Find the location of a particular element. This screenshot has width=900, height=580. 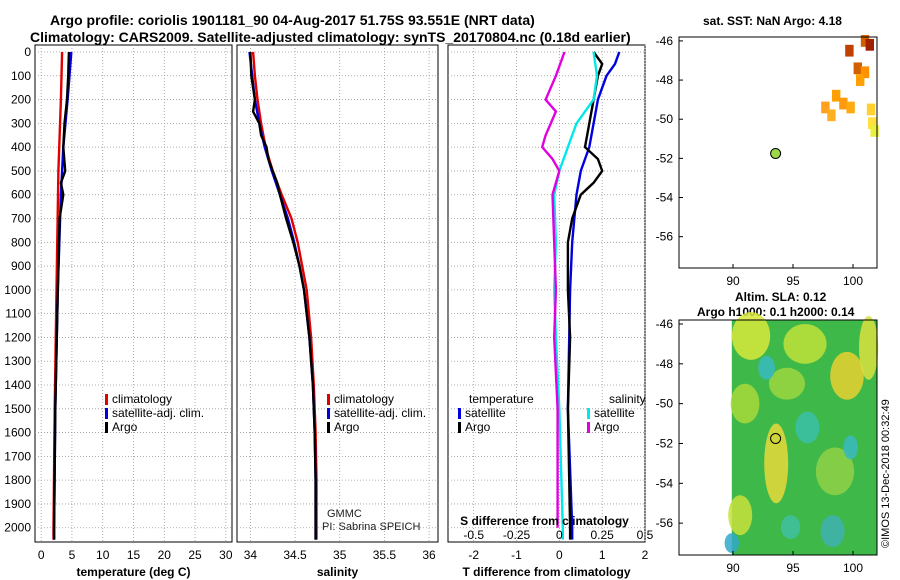

x-tick-label: 10 is located at coordinates (103, 555).